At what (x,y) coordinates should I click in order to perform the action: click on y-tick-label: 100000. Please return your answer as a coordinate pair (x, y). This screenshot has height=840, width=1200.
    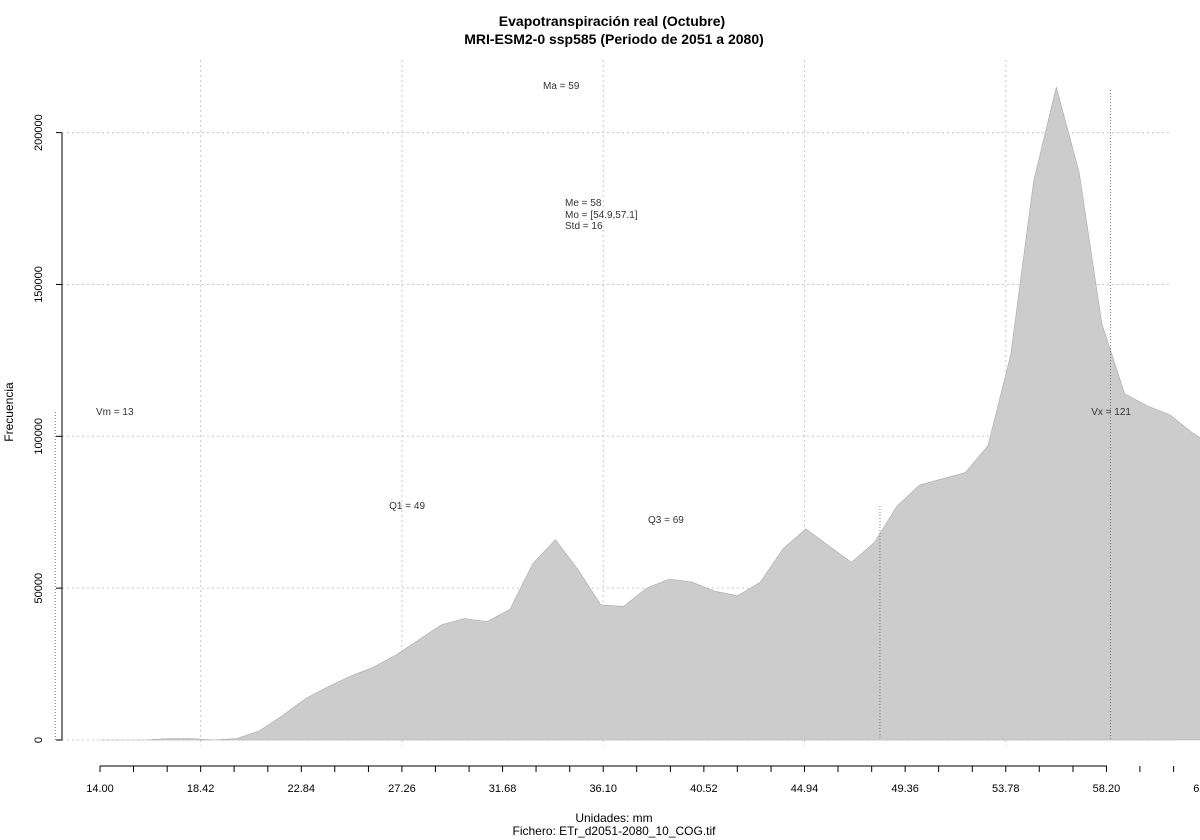
    Looking at the image, I should click on (39, 436).